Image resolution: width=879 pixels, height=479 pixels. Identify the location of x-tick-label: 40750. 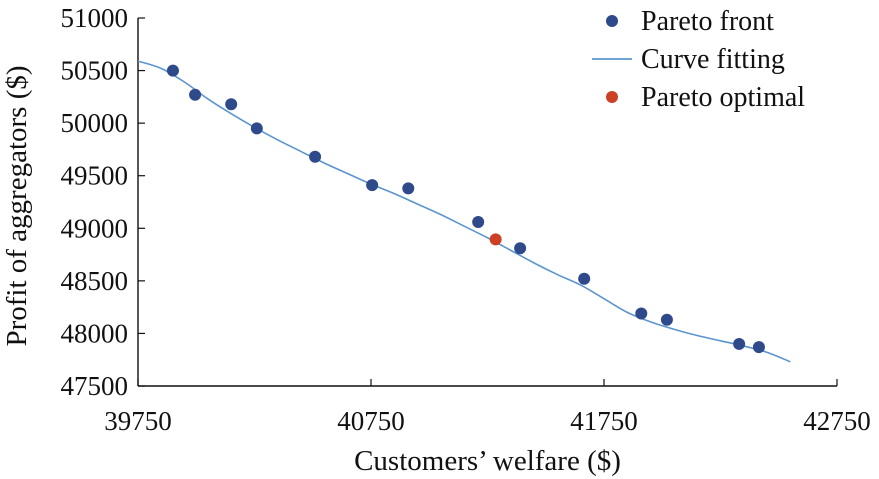
(371, 421).